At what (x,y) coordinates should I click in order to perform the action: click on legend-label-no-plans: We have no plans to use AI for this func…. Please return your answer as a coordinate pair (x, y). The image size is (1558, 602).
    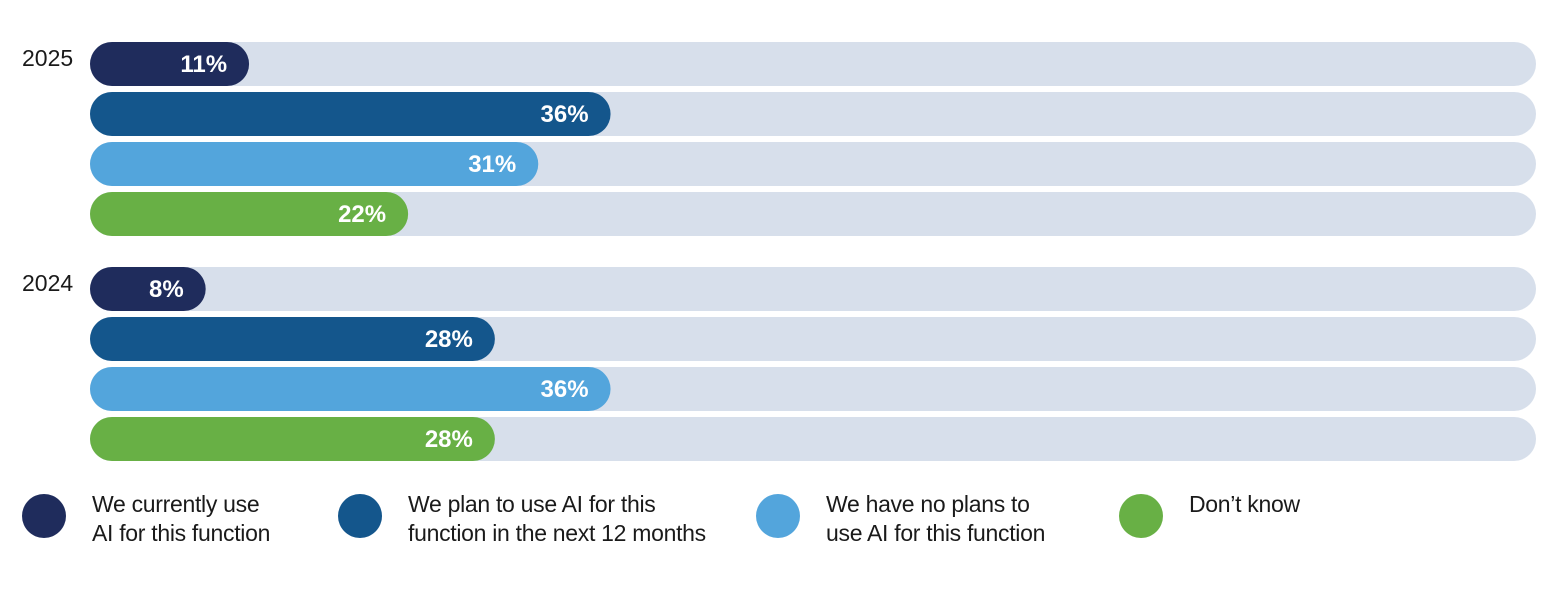
    Looking at the image, I should click on (936, 518).